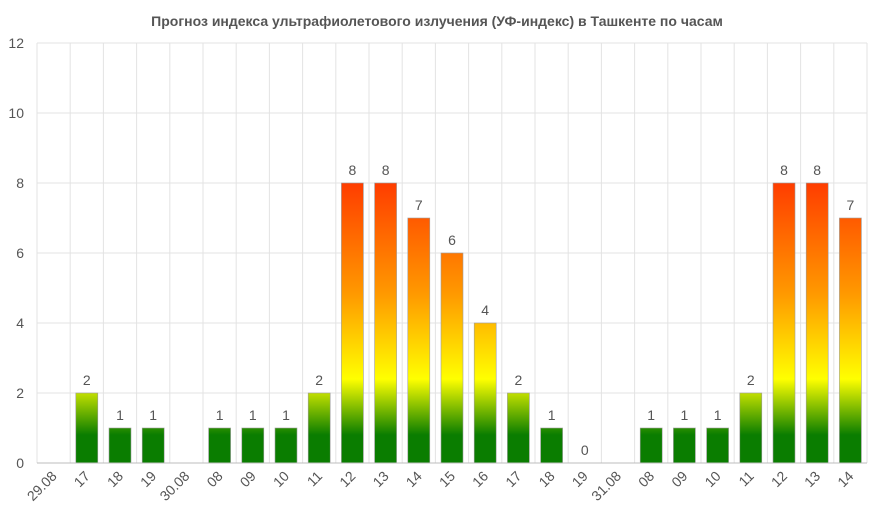 This screenshot has height=530, width=875. I want to click on y-tick-label: 2, so click(20, 393).